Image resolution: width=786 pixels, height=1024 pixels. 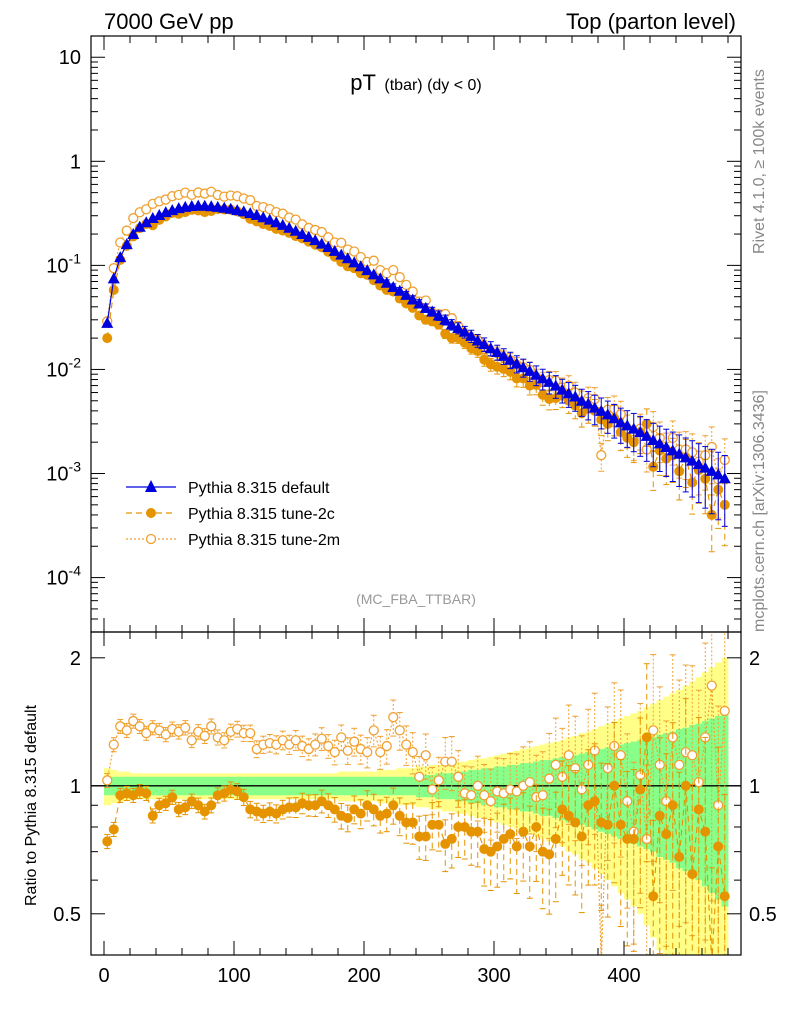 What do you see at coordinates (63, 472) in the screenshot?
I see `main-y-tick-label: 10⁻³` at bounding box center [63, 472].